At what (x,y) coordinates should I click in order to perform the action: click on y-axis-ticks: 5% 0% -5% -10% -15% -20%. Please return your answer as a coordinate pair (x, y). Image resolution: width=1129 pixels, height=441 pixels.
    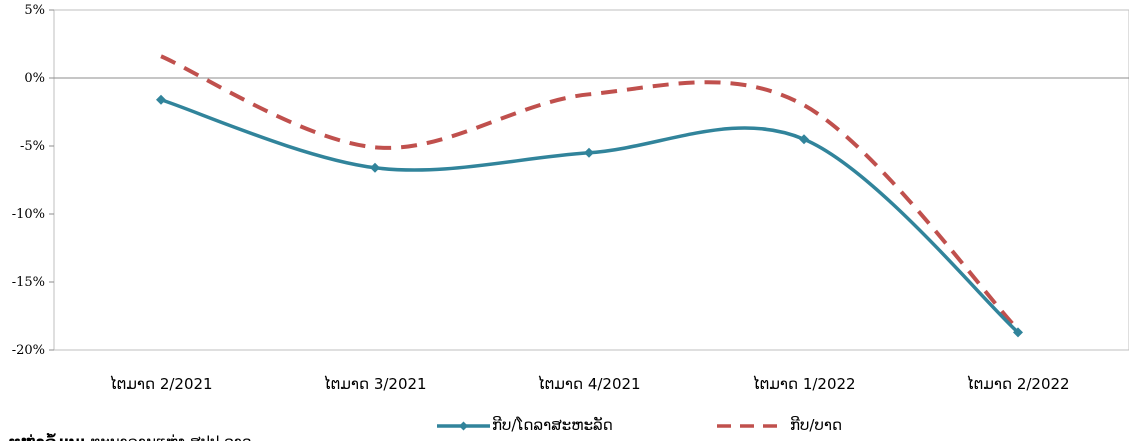
    Looking at the image, I should click on (33, 180).